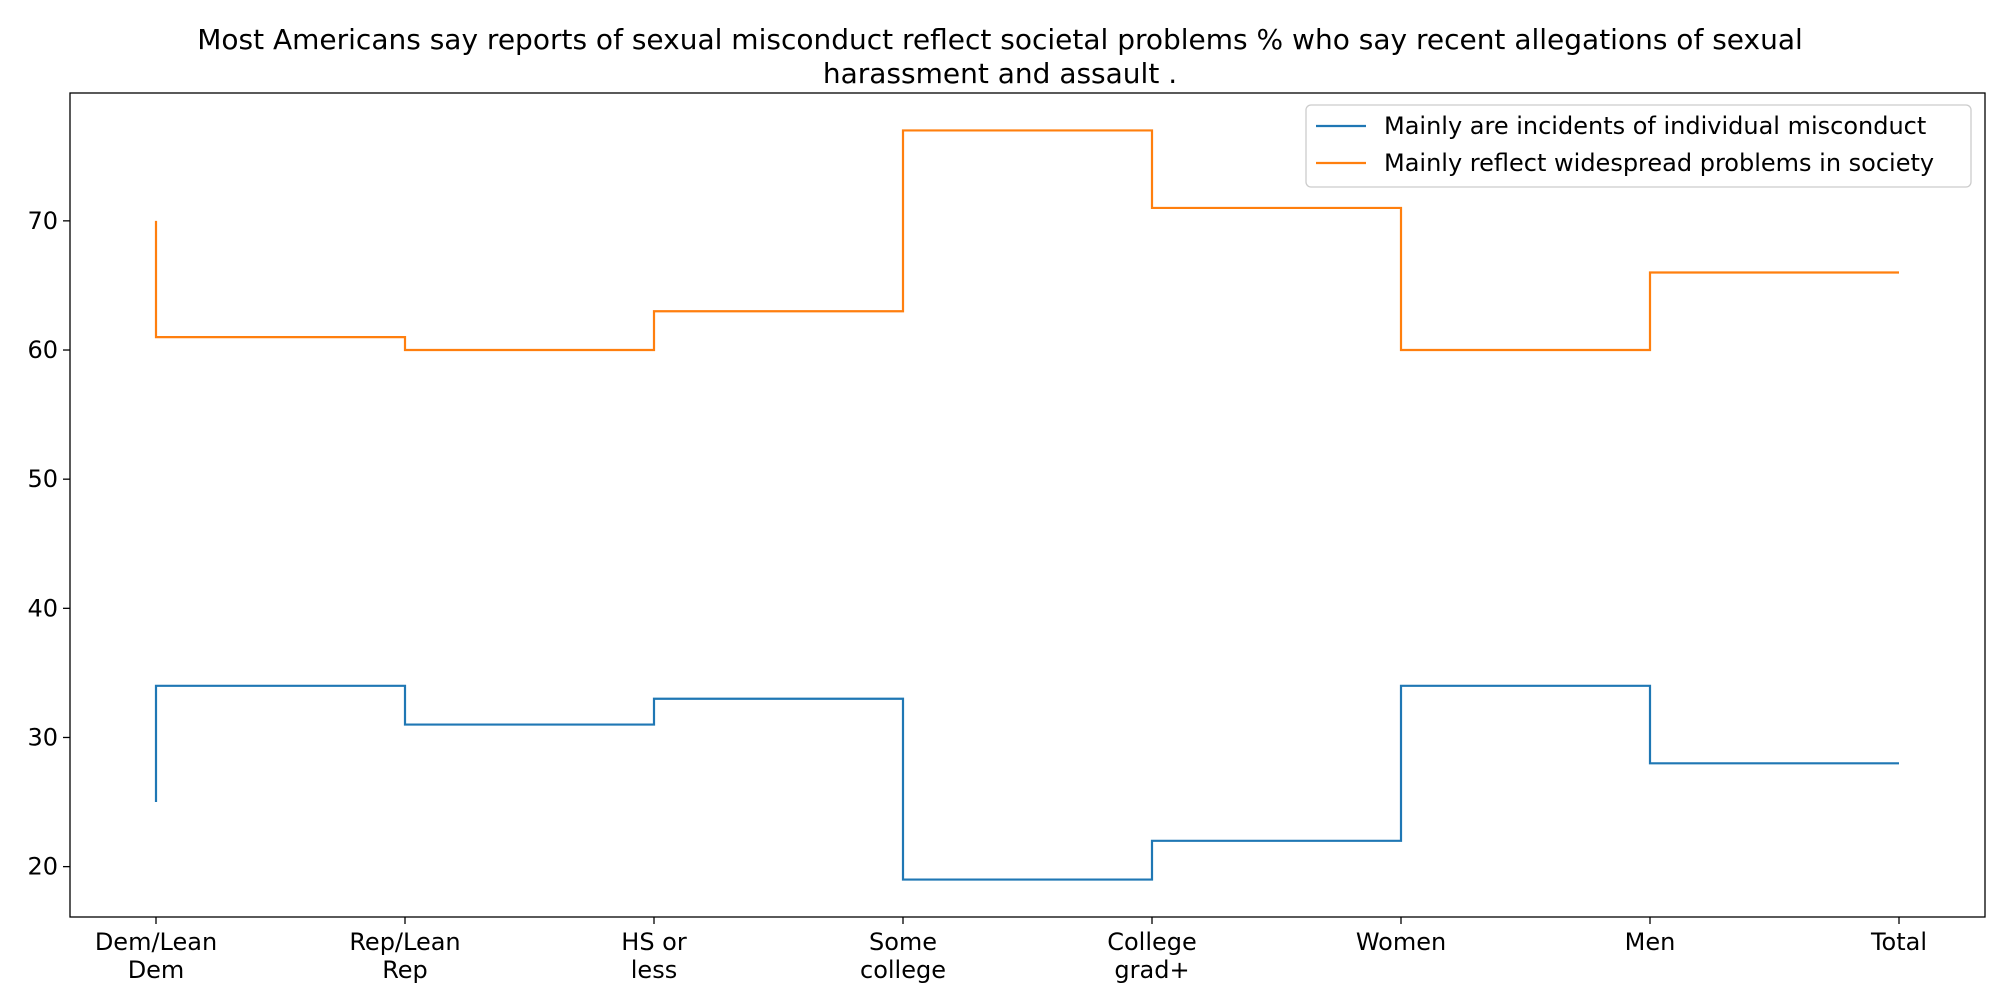  I want to click on x-tick-label: Some college, so click(903, 956).